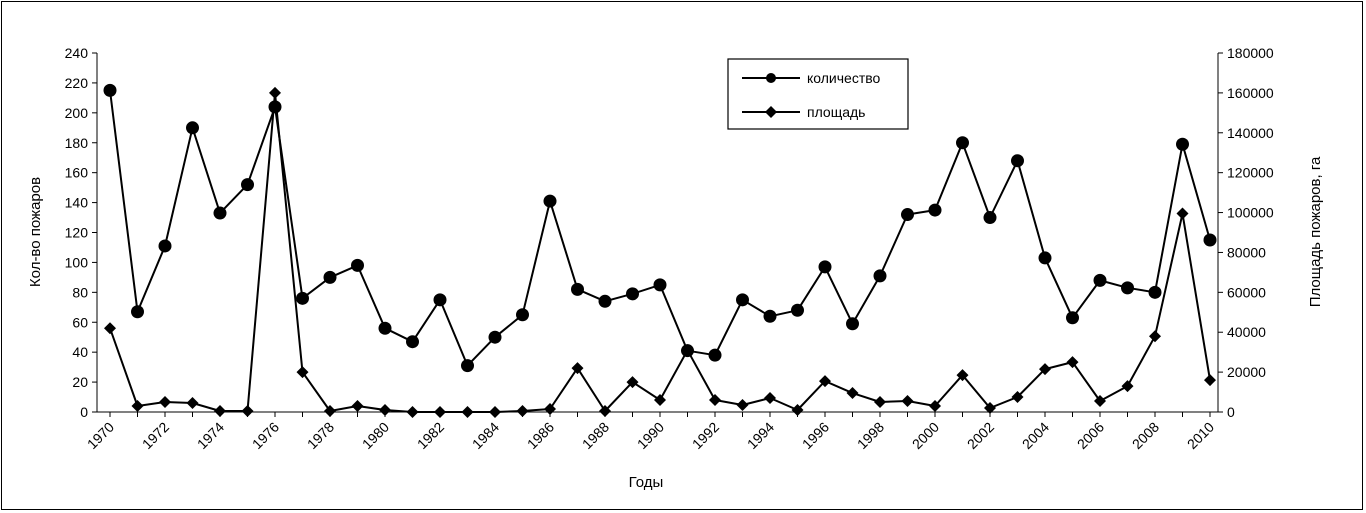 This screenshot has width=1366, height=513. Describe the element at coordinates (1145, 435) in the screenshot. I see `x-tick-label: 2008` at that location.